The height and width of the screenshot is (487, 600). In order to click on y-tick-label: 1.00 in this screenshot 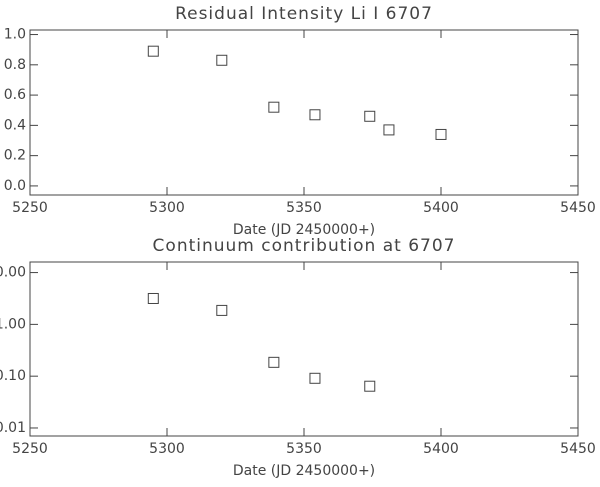, I will do `click(13, 324)`.